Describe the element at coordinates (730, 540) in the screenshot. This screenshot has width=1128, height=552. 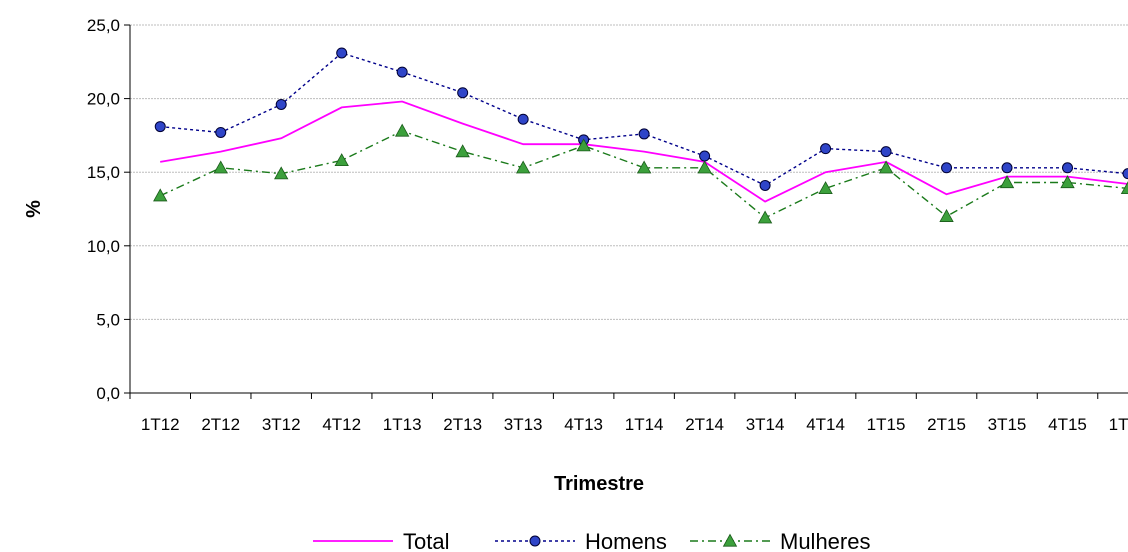
I see `legend-marker-mulheres` at that location.